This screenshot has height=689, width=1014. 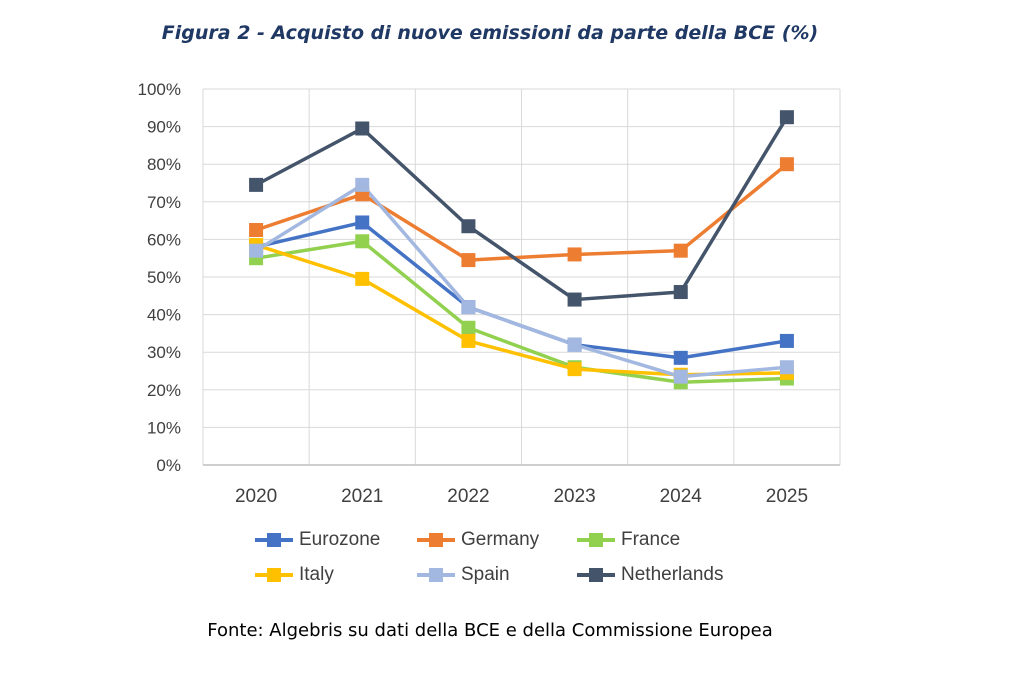 What do you see at coordinates (362, 496) in the screenshot?
I see `x-tick-label: 2021` at bounding box center [362, 496].